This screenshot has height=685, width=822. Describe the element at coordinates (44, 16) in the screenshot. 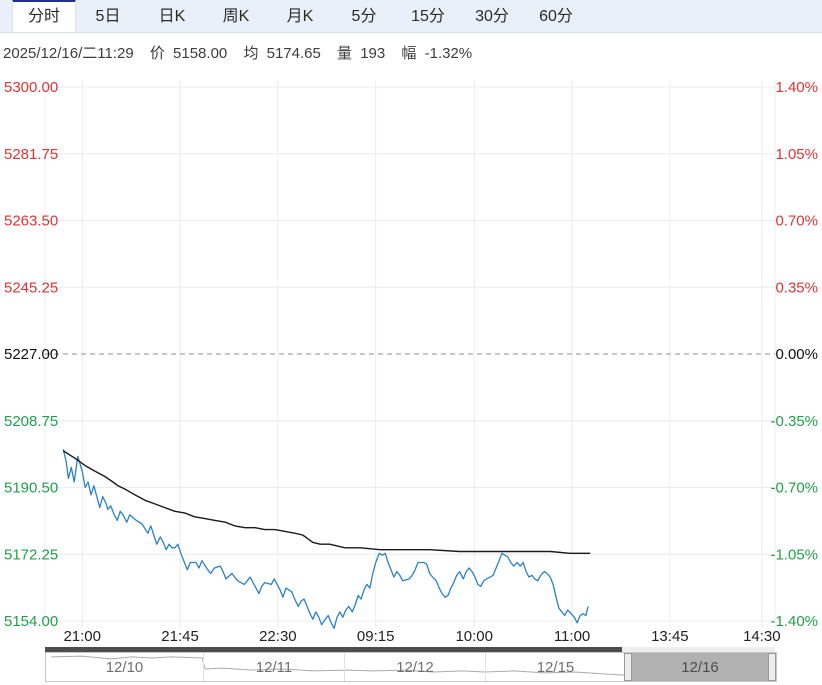

I see `period-tab-0-active: 分时` at that location.